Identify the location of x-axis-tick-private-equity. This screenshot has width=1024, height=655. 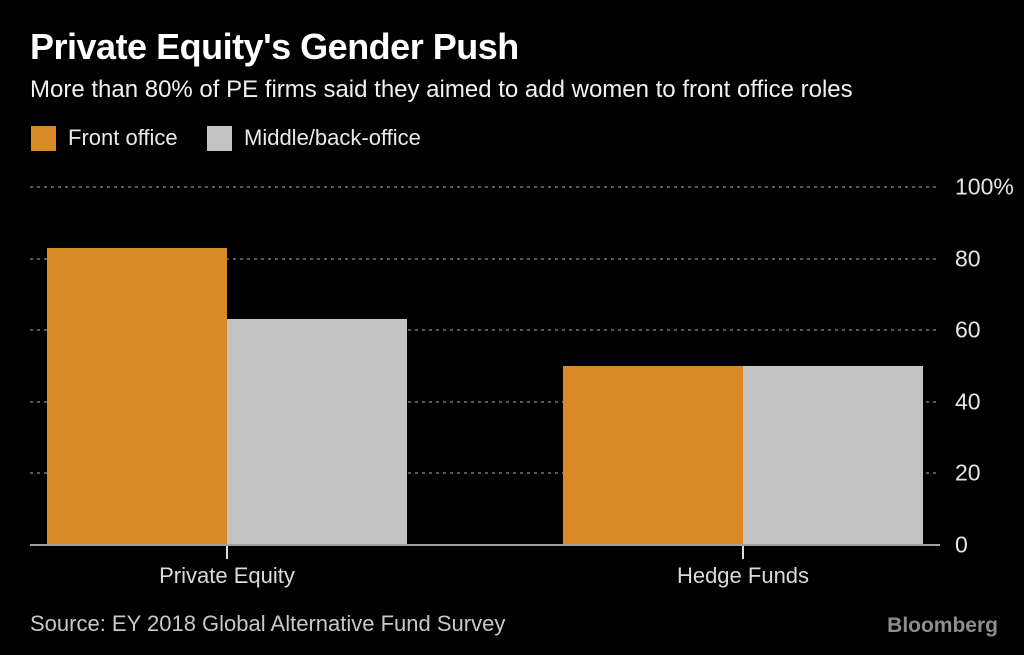
(227, 552).